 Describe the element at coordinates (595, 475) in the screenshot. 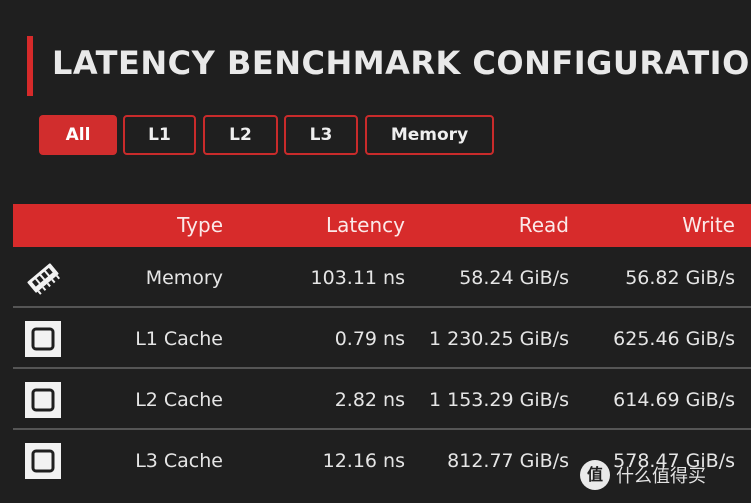

I see `watermark-logo: 值` at that location.